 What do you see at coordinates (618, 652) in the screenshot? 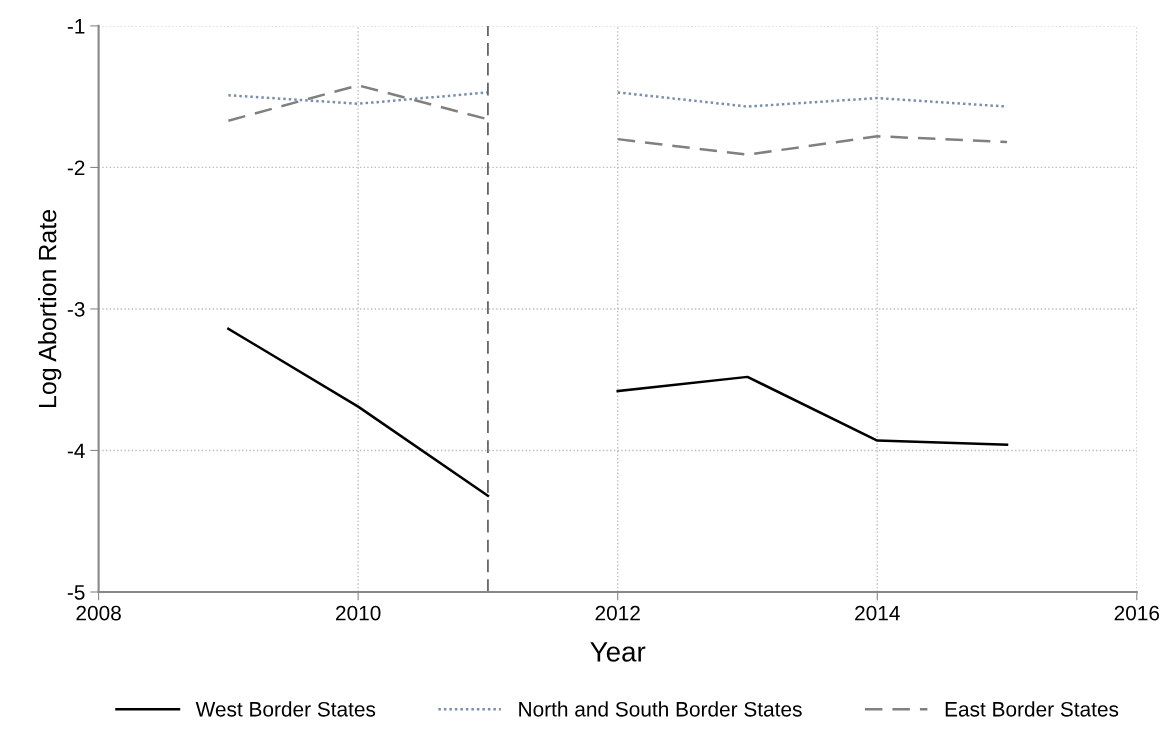
I see `x-axis-title: Year` at bounding box center [618, 652].